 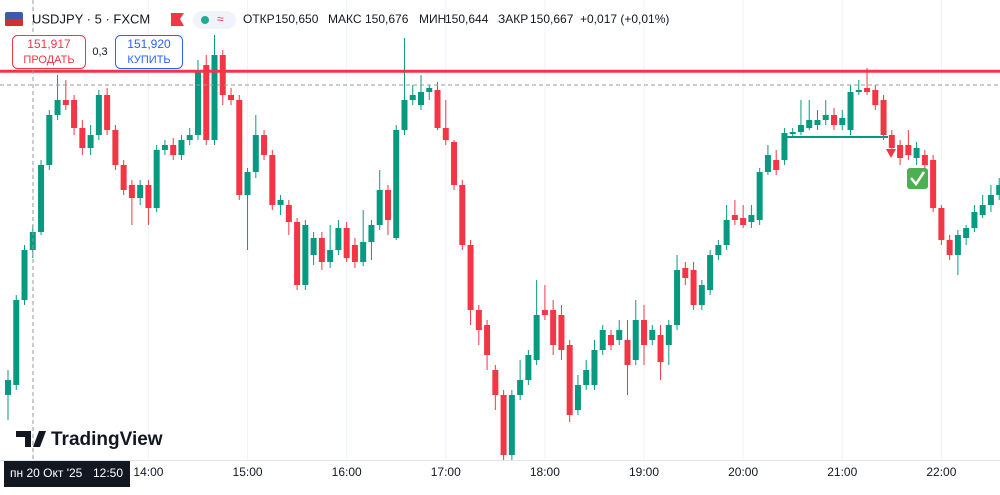 I want to click on sell-button, so click(x=49, y=52).